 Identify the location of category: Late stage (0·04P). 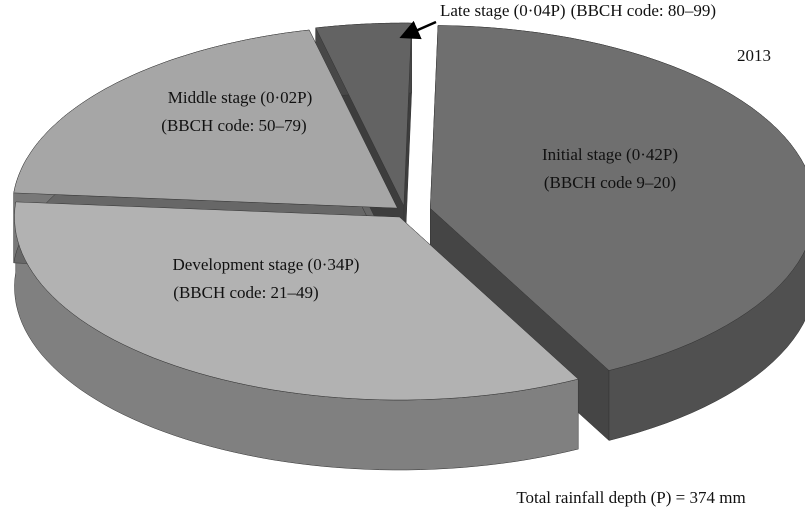
(503, 10).